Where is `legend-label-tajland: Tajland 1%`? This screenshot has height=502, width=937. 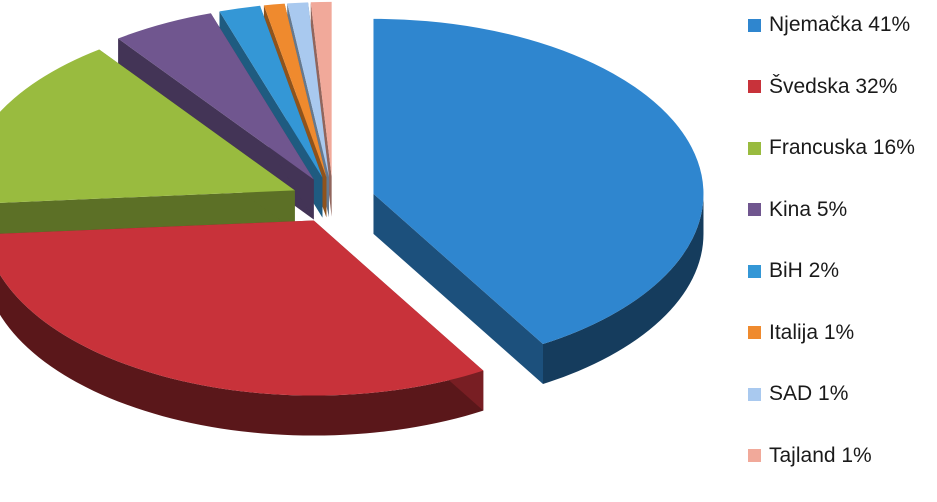
legend-label-tajland: Tajland 1% is located at coordinates (820, 456).